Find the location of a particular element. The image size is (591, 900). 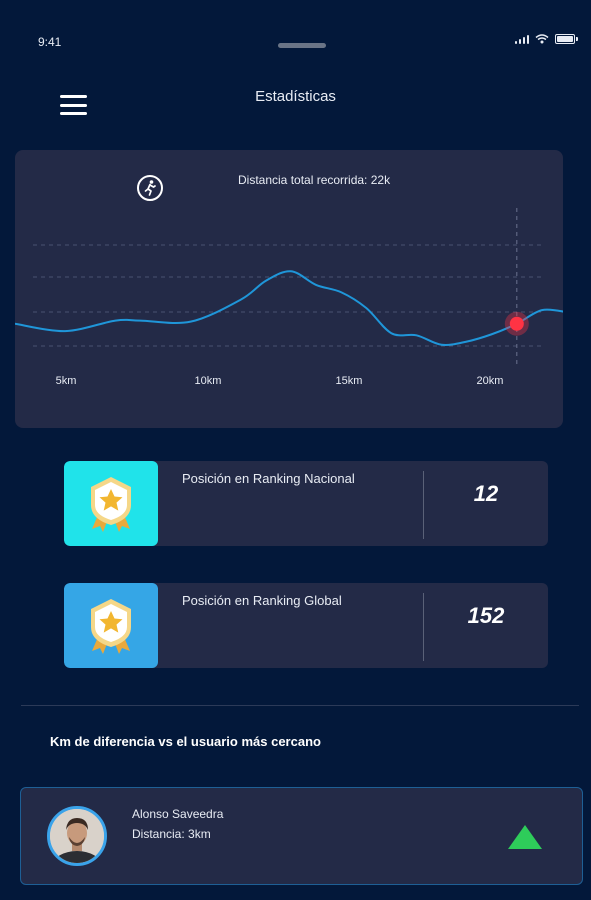

status-time: 9:41 is located at coordinates (50, 42).